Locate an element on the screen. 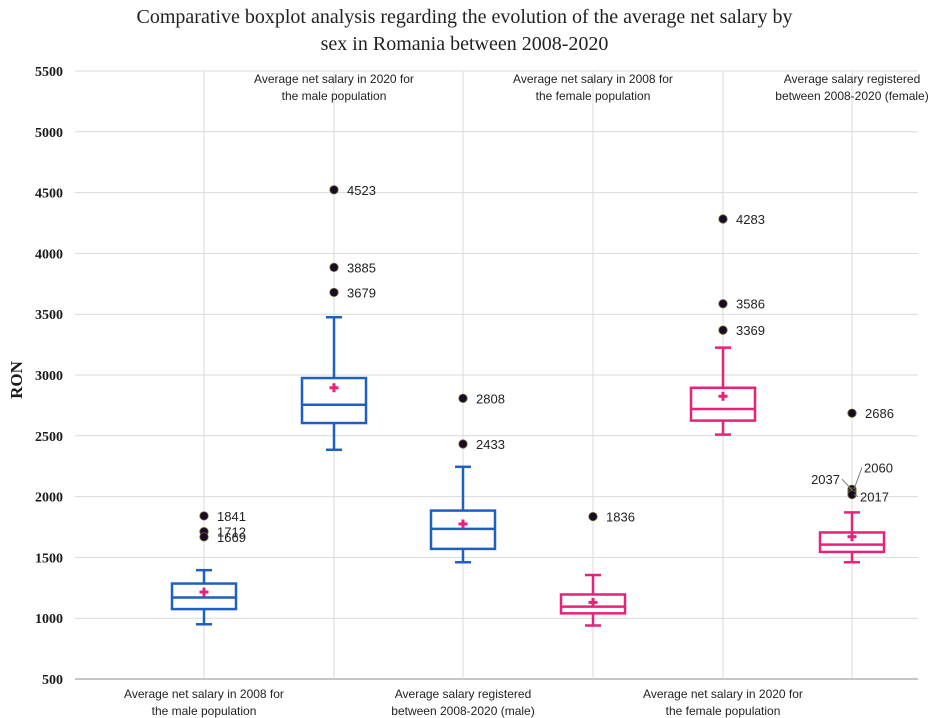 The width and height of the screenshot is (929, 718). y-tick-label: 3500 is located at coordinates (49, 315).